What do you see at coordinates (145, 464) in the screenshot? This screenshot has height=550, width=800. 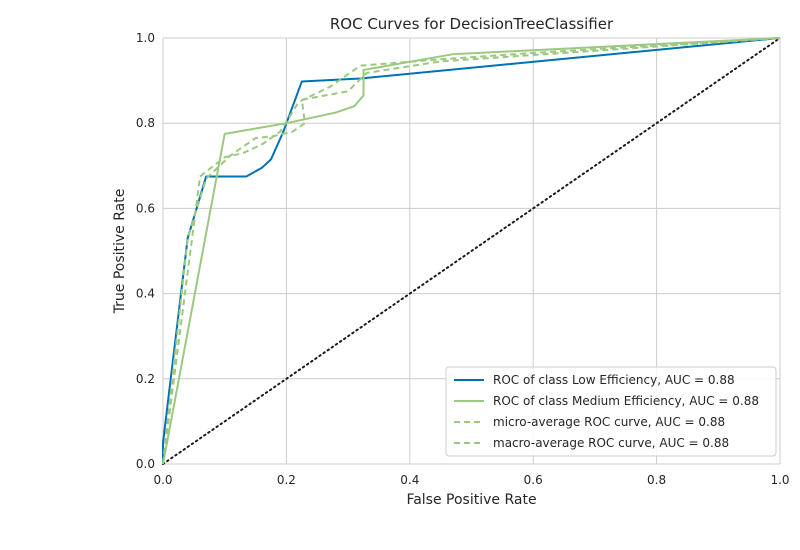 I see `y-tick-label: 0.0` at bounding box center [145, 464].